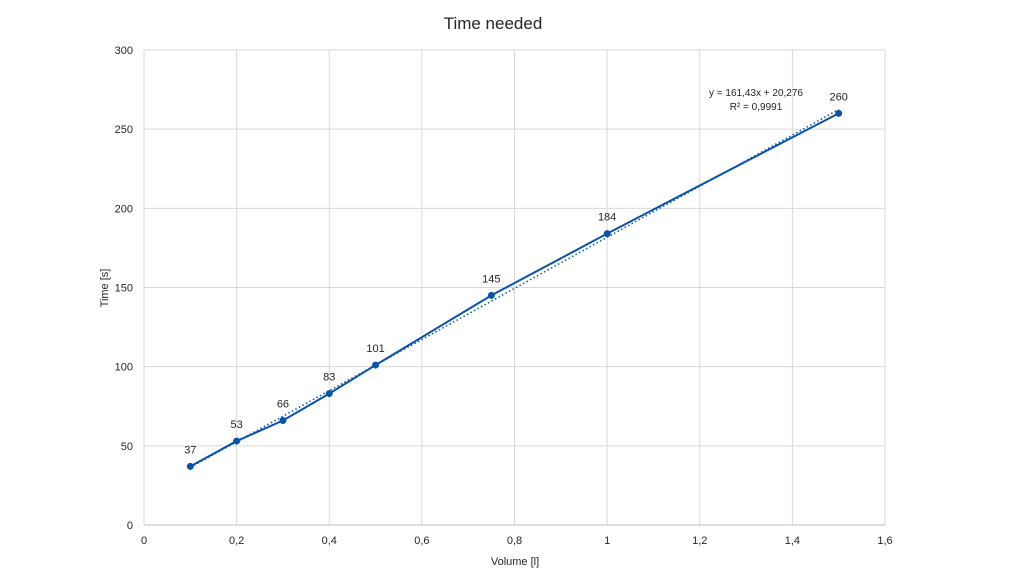 Image resolution: width=1035 pixels, height=587 pixels. What do you see at coordinates (884, 541) in the screenshot?
I see `x-tick-label: 1,6` at bounding box center [884, 541].